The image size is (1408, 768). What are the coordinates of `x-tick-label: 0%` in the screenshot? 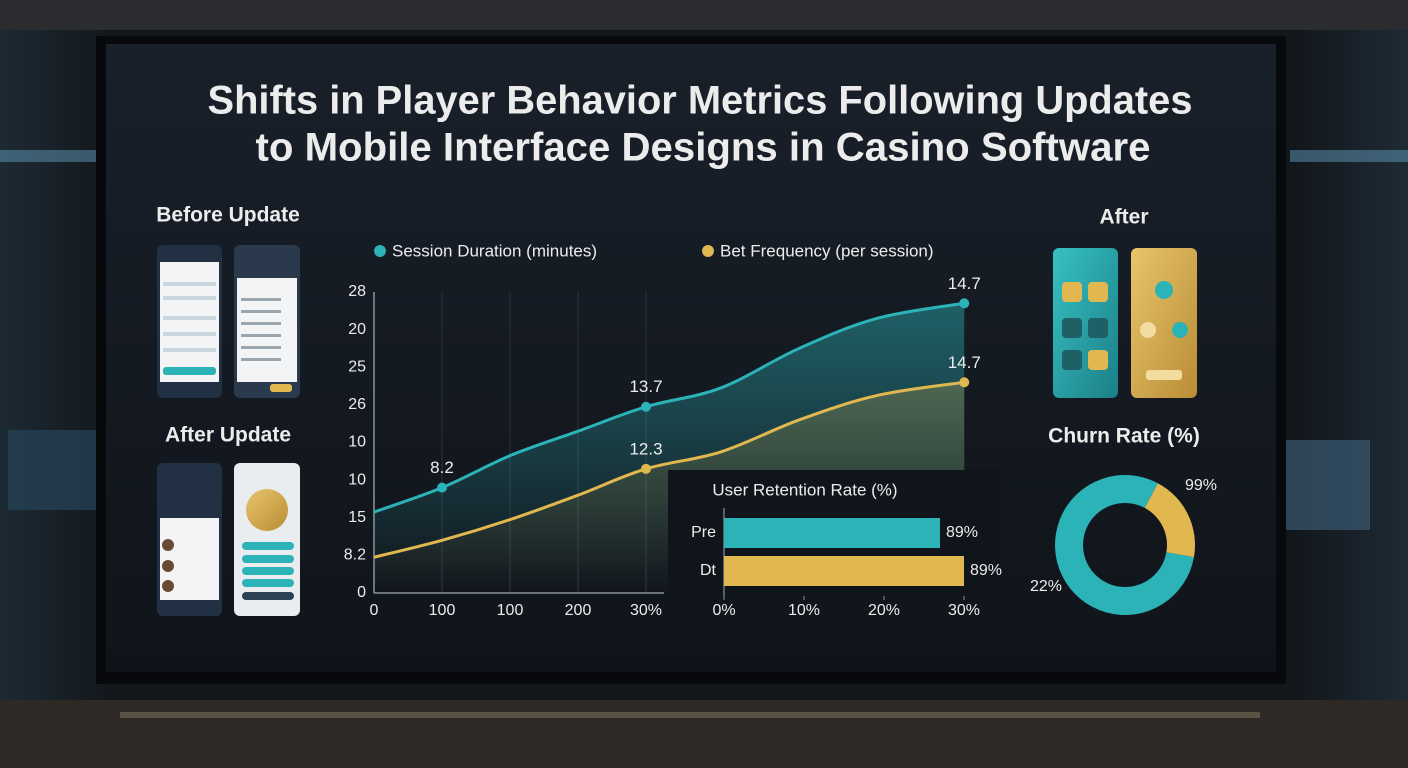 It's located at (723, 610).